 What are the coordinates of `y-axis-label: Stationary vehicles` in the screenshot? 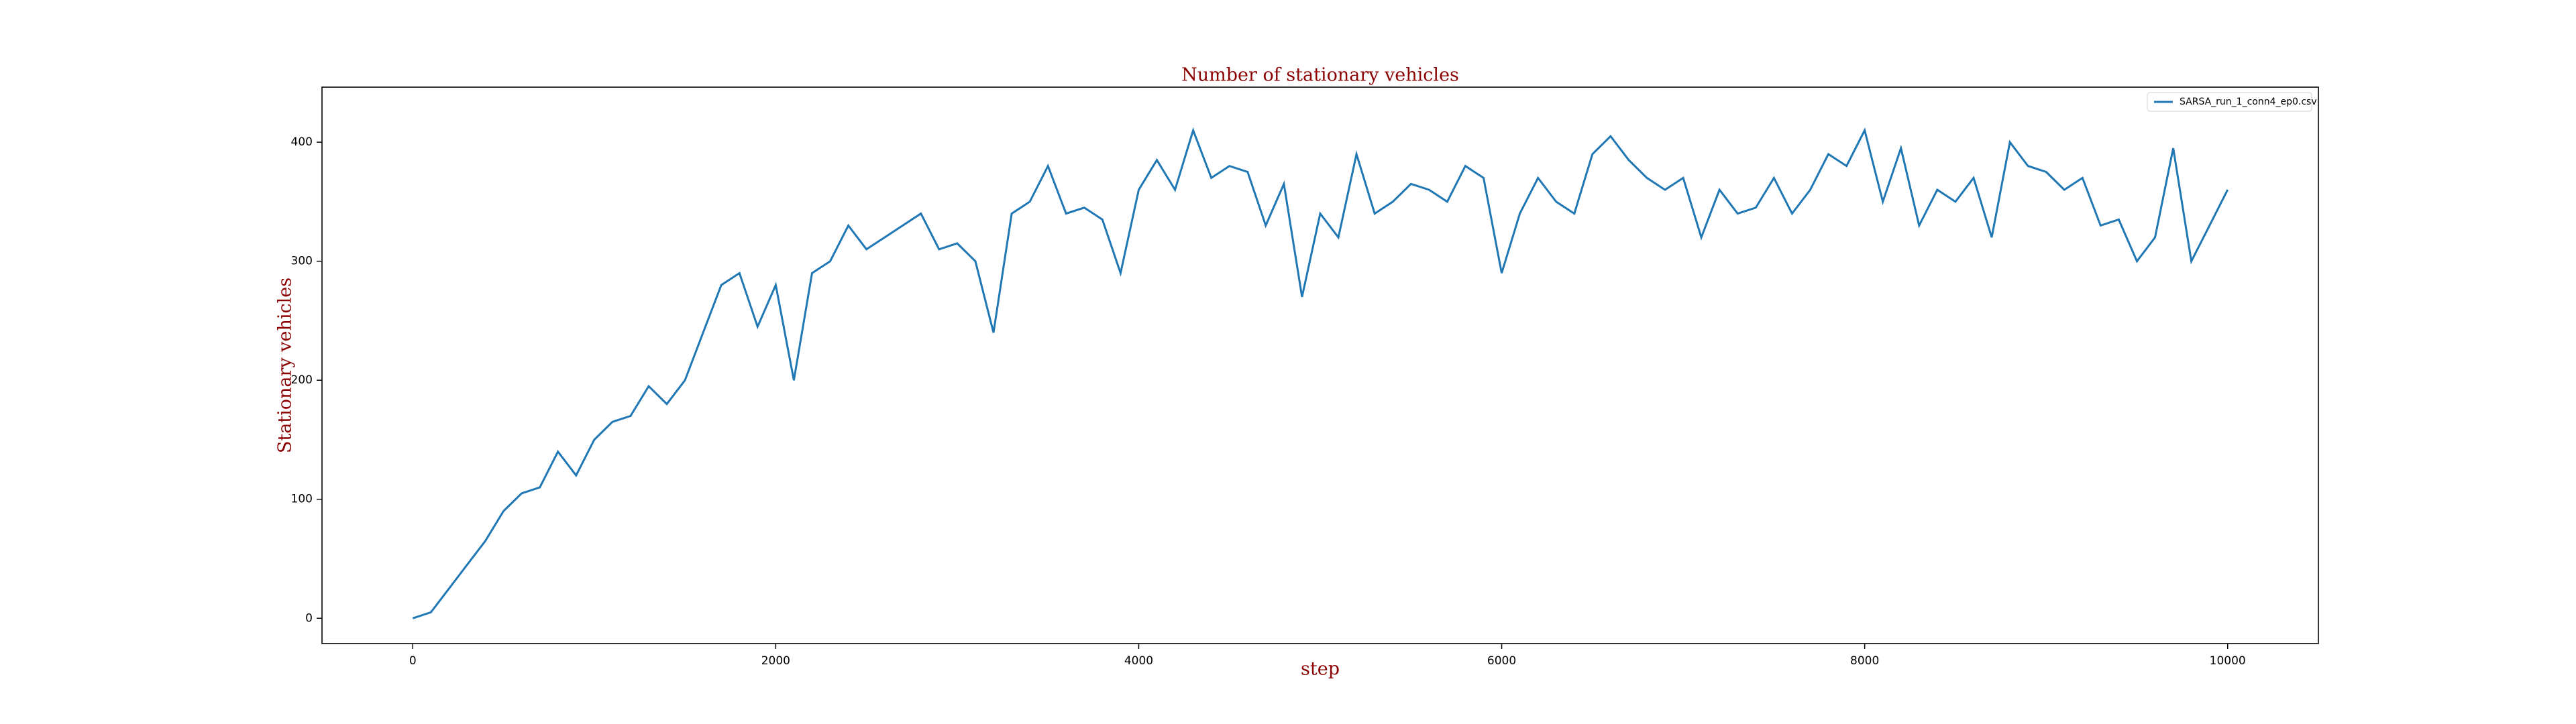 It's located at (285, 365).